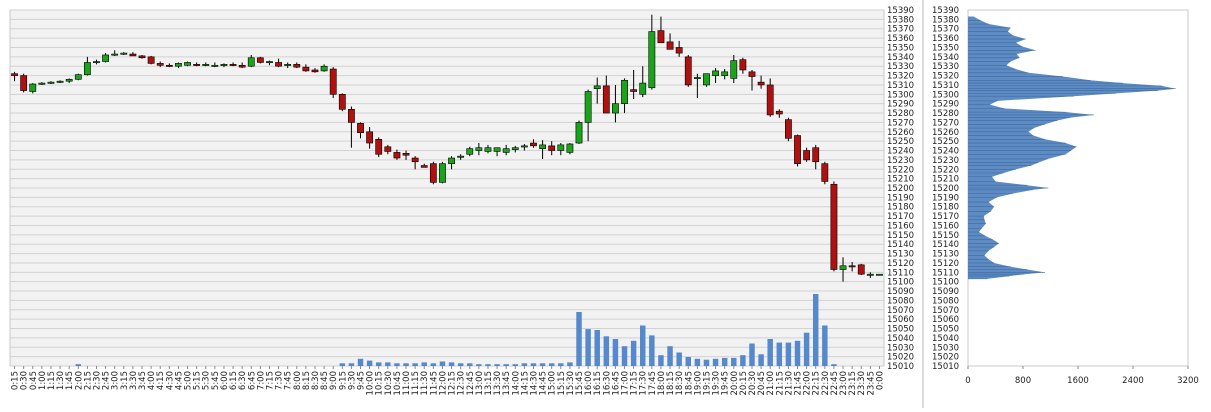  What do you see at coordinates (900, 30) in the screenshot?
I see `price-tick-label: 15370` at bounding box center [900, 30].